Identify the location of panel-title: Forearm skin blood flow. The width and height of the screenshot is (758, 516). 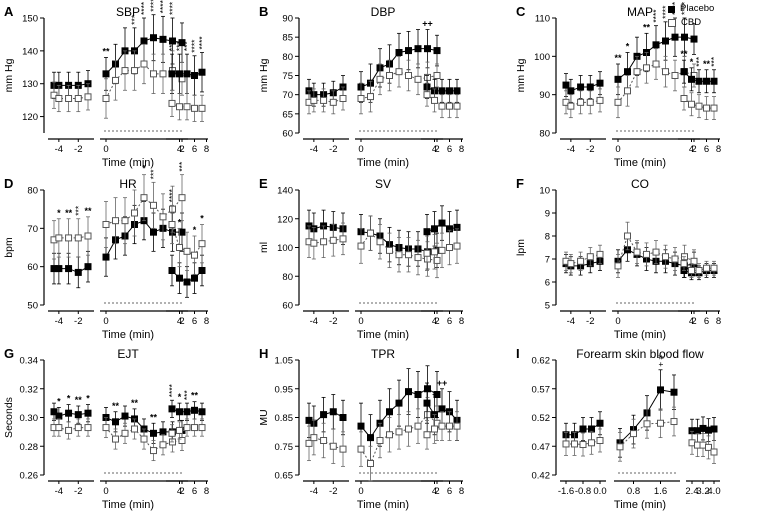
(640, 354).